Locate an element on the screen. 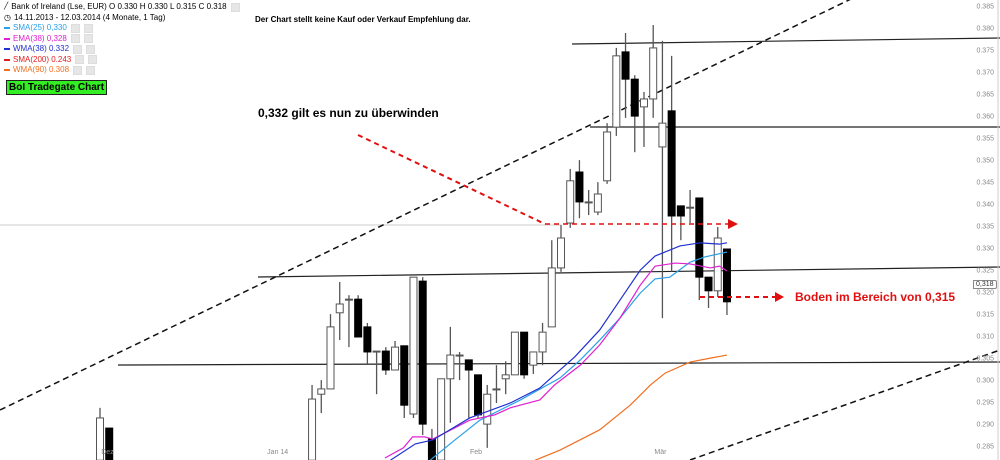  y-tick-label: 0.340 is located at coordinates (985, 205).